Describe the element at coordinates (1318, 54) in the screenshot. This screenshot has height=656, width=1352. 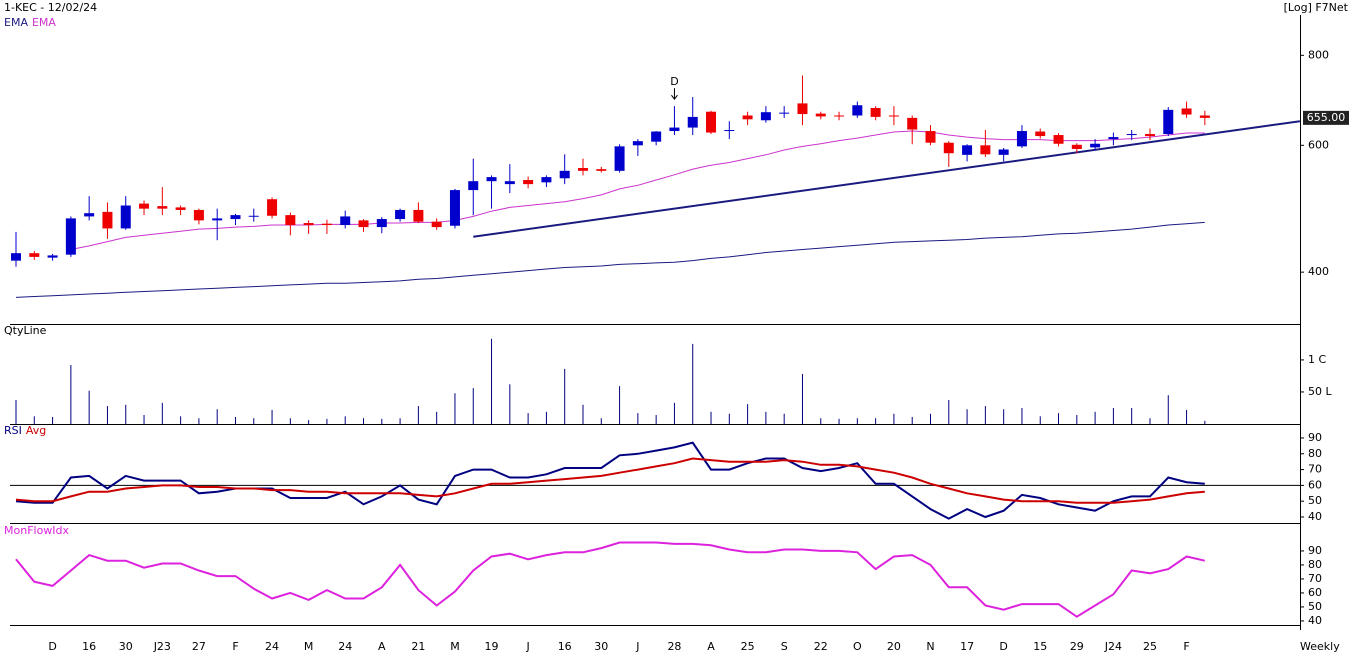
I see `y-tick-label: 800` at that location.